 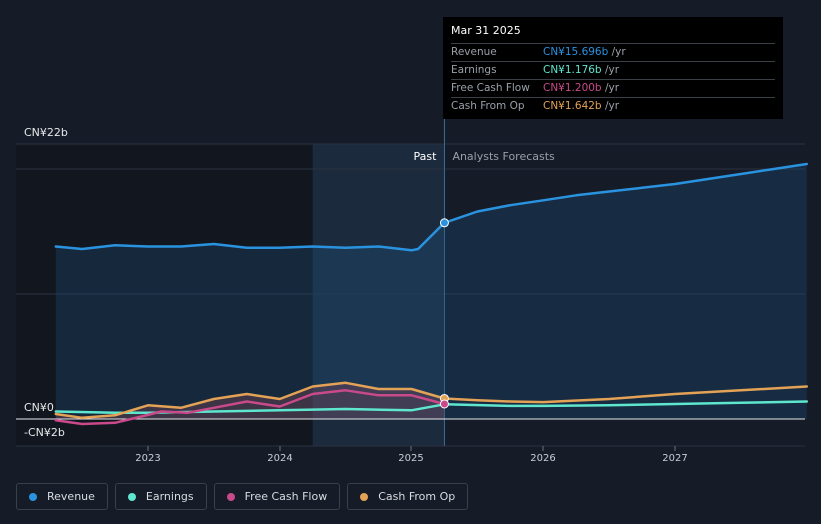 I want to click on legend-item-earnings: Earnings, so click(x=160, y=496).